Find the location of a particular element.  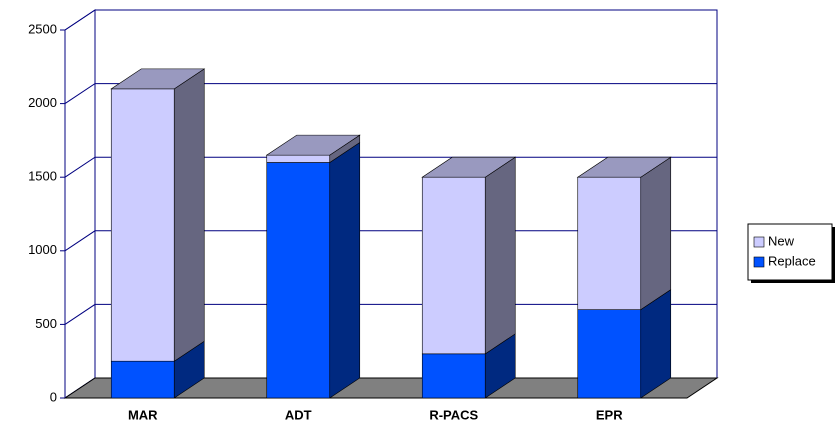

x-tick-label: EPR is located at coordinates (609, 414).